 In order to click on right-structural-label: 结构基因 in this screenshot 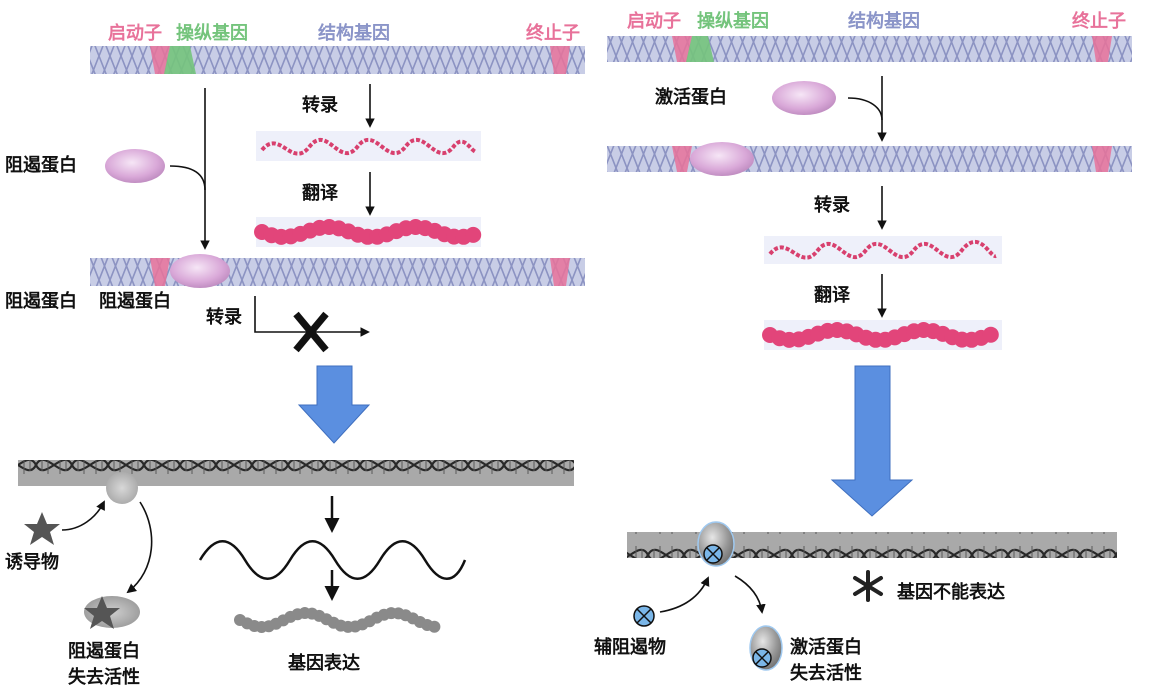, I will do `click(884, 21)`.